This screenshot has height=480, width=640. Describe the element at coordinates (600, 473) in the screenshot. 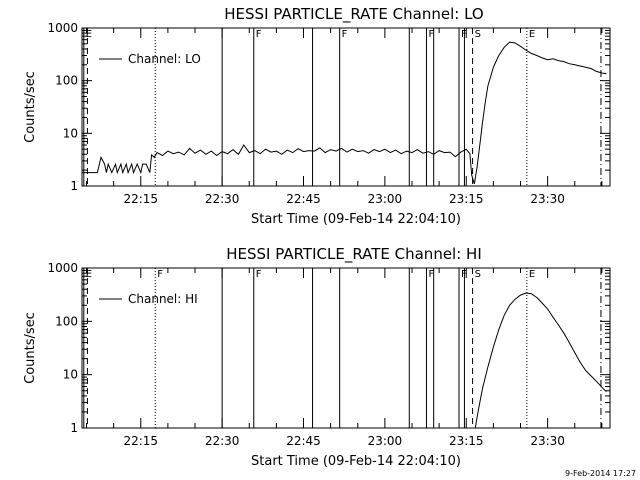

I see `footer-timestamp: 9-Feb-2014 17:27` at that location.